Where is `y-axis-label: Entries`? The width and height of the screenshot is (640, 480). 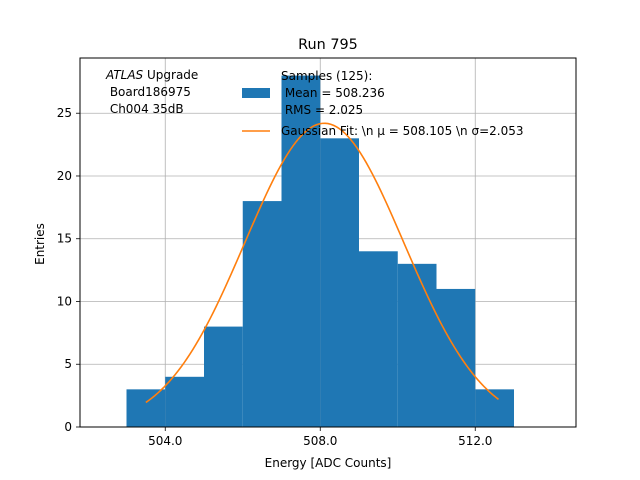 y-axis-label: Entries is located at coordinates (40, 244).